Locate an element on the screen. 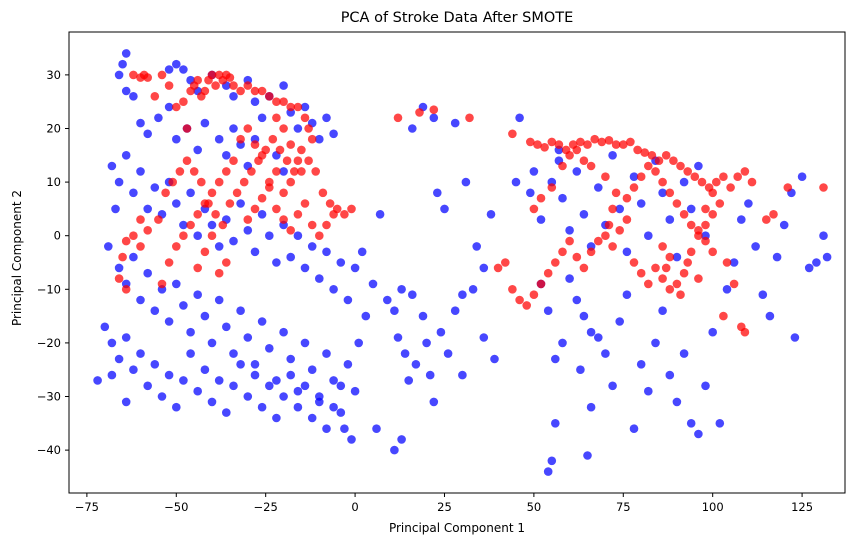 The height and width of the screenshot is (547, 853). y-tick-label: −40 is located at coordinates (49, 450).